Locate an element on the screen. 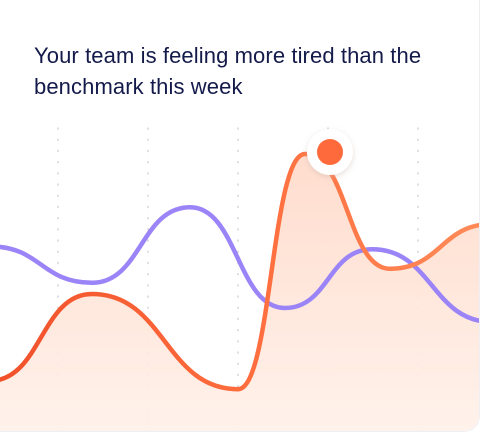  peak-marker-dot is located at coordinates (330, 152).